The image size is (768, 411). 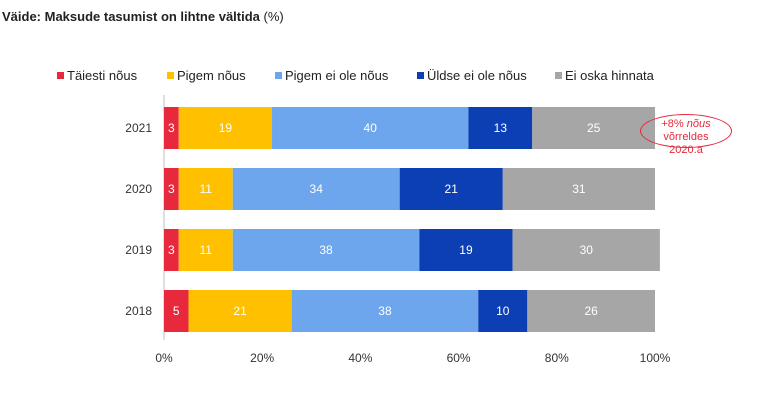 What do you see at coordinates (360, 358) in the screenshot?
I see `x-tick-label: 40%` at bounding box center [360, 358].